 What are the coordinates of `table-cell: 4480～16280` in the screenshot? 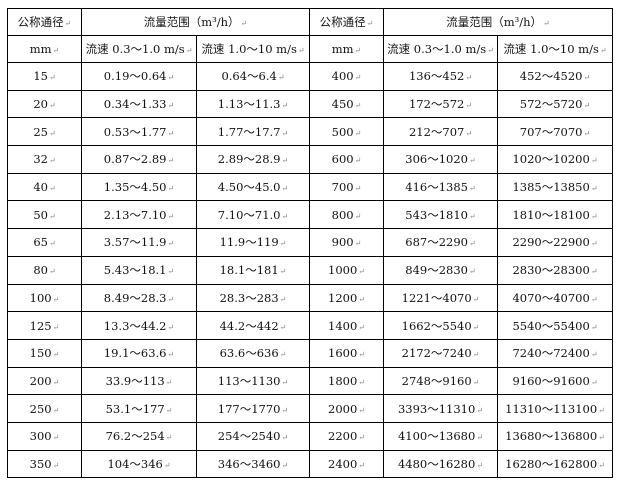 It's located at (440, 464).